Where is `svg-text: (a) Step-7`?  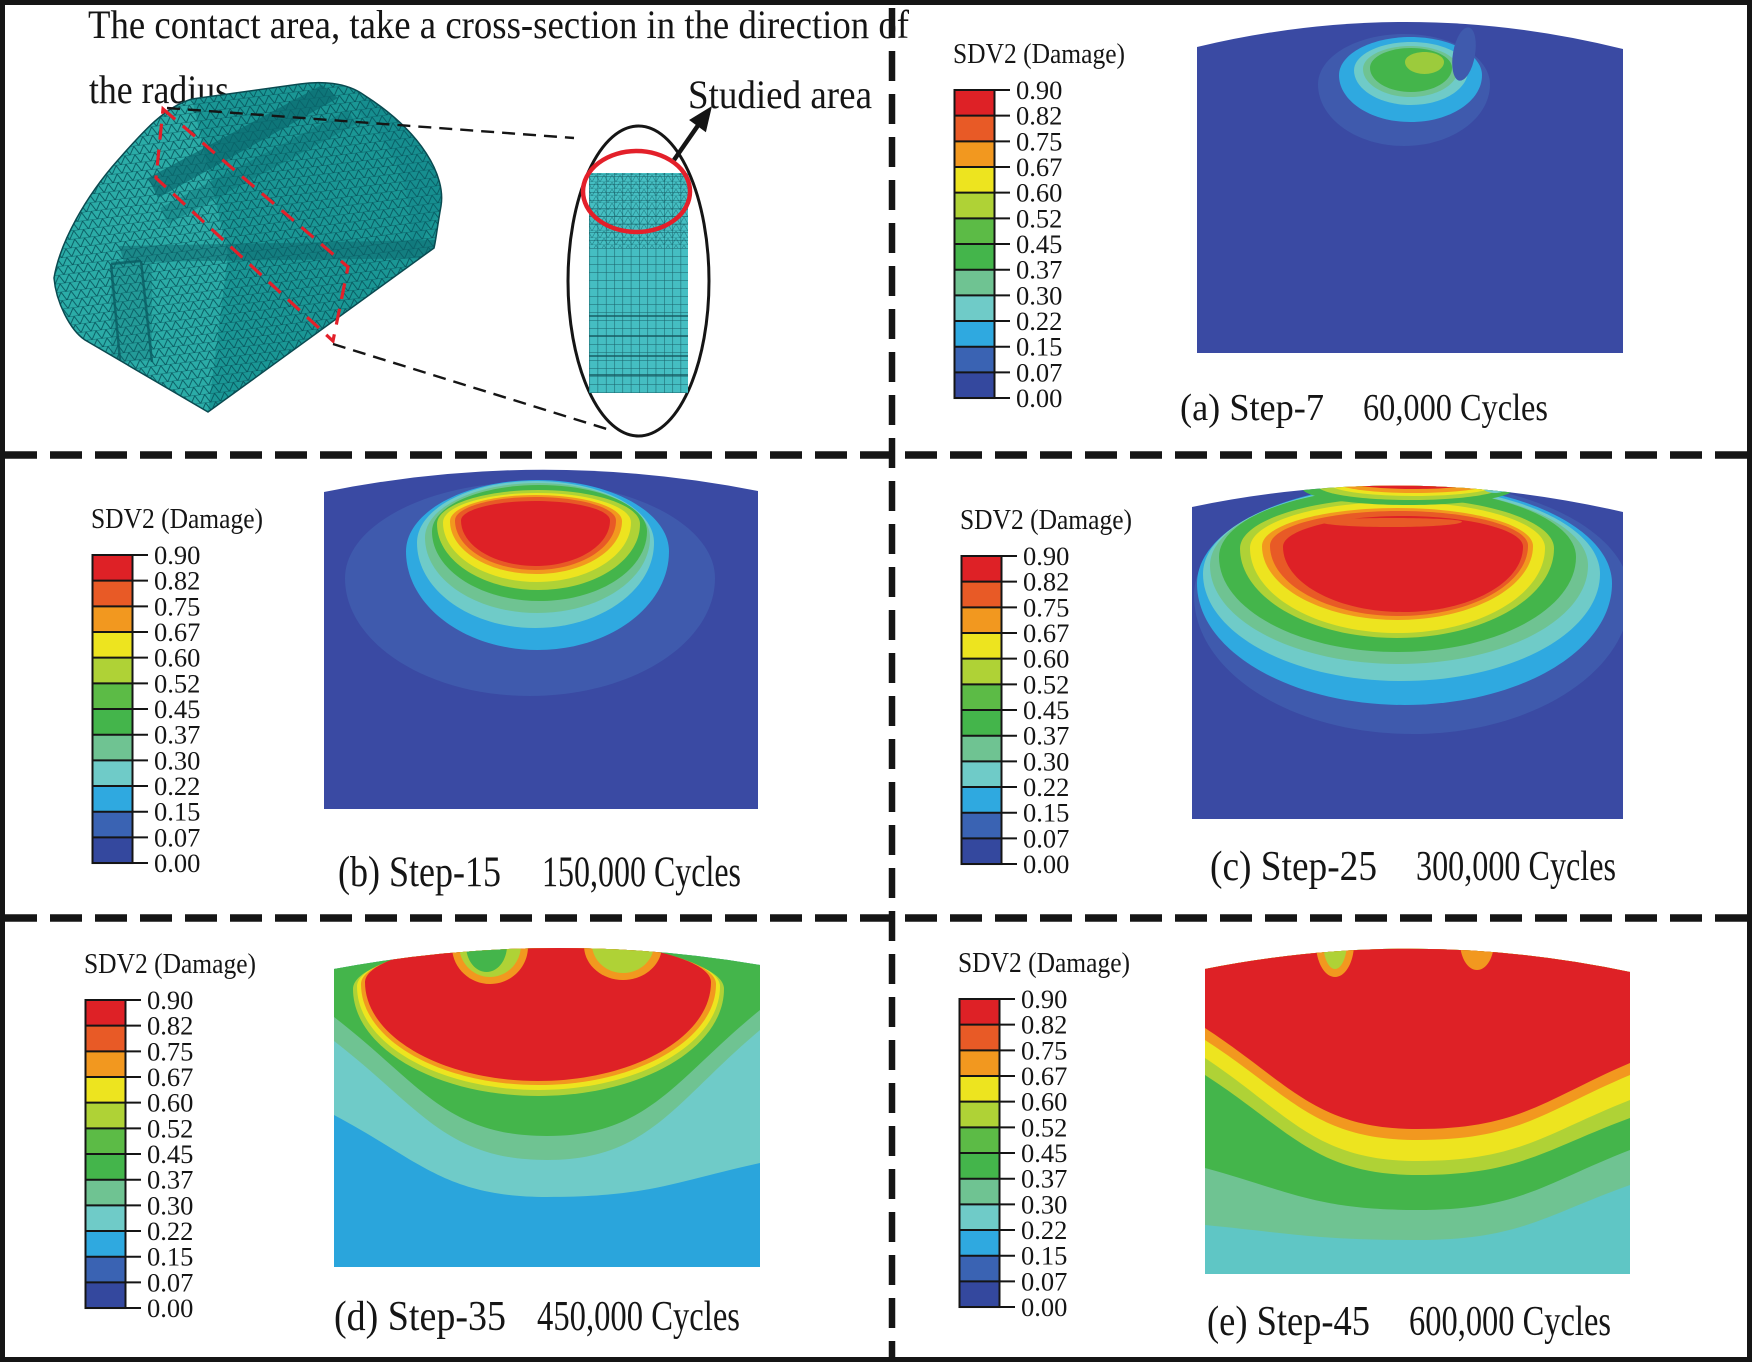
svg-text: (a) Step-7 is located at coordinates (1252, 408).